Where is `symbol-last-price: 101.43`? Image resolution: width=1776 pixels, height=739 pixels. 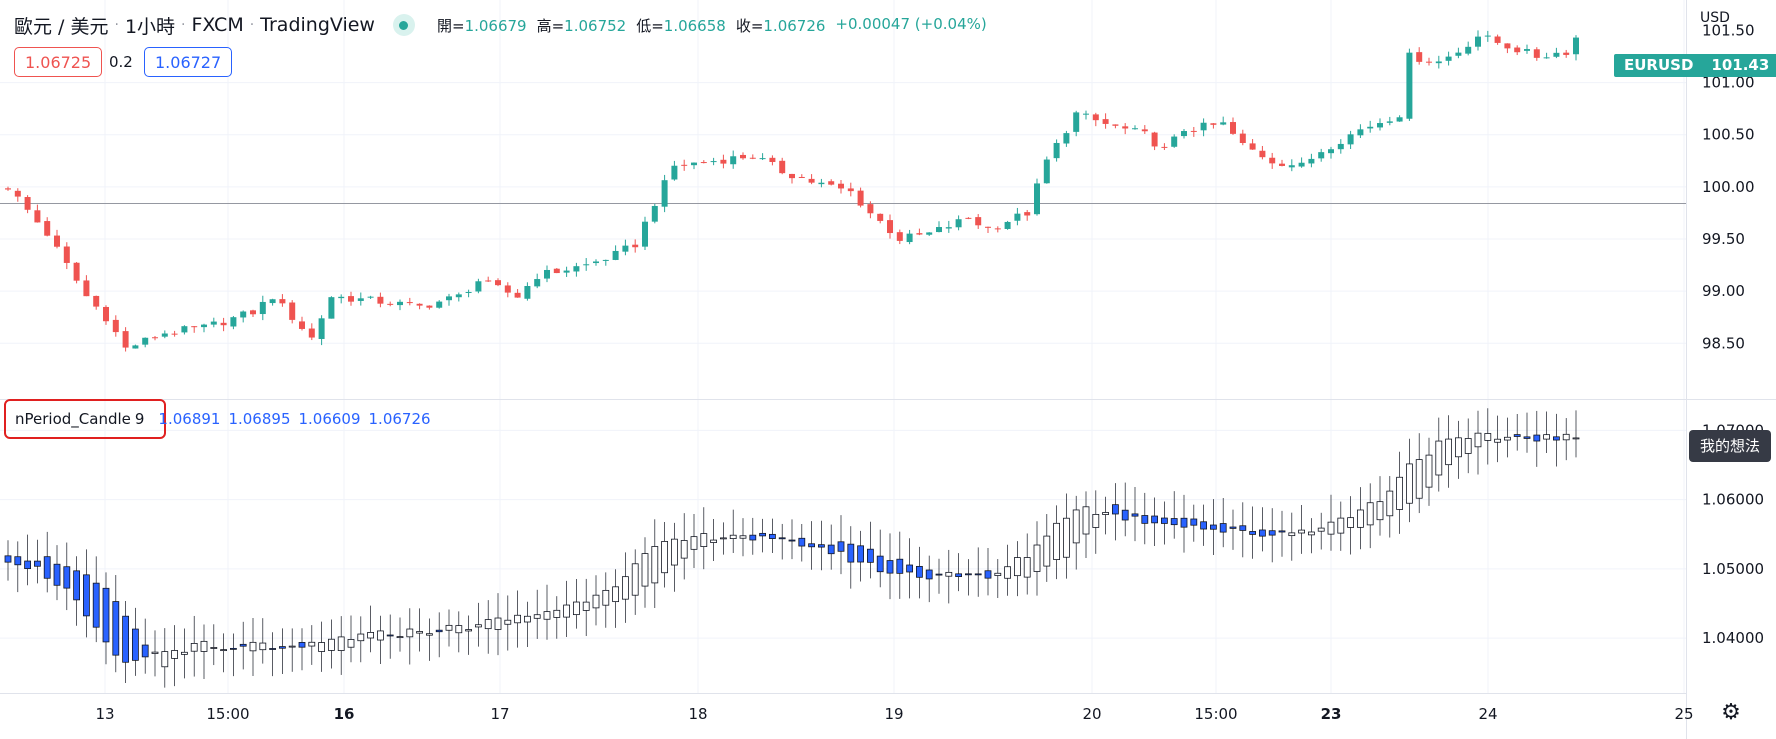
symbol-last-price: 101.43 is located at coordinates (1740, 65).